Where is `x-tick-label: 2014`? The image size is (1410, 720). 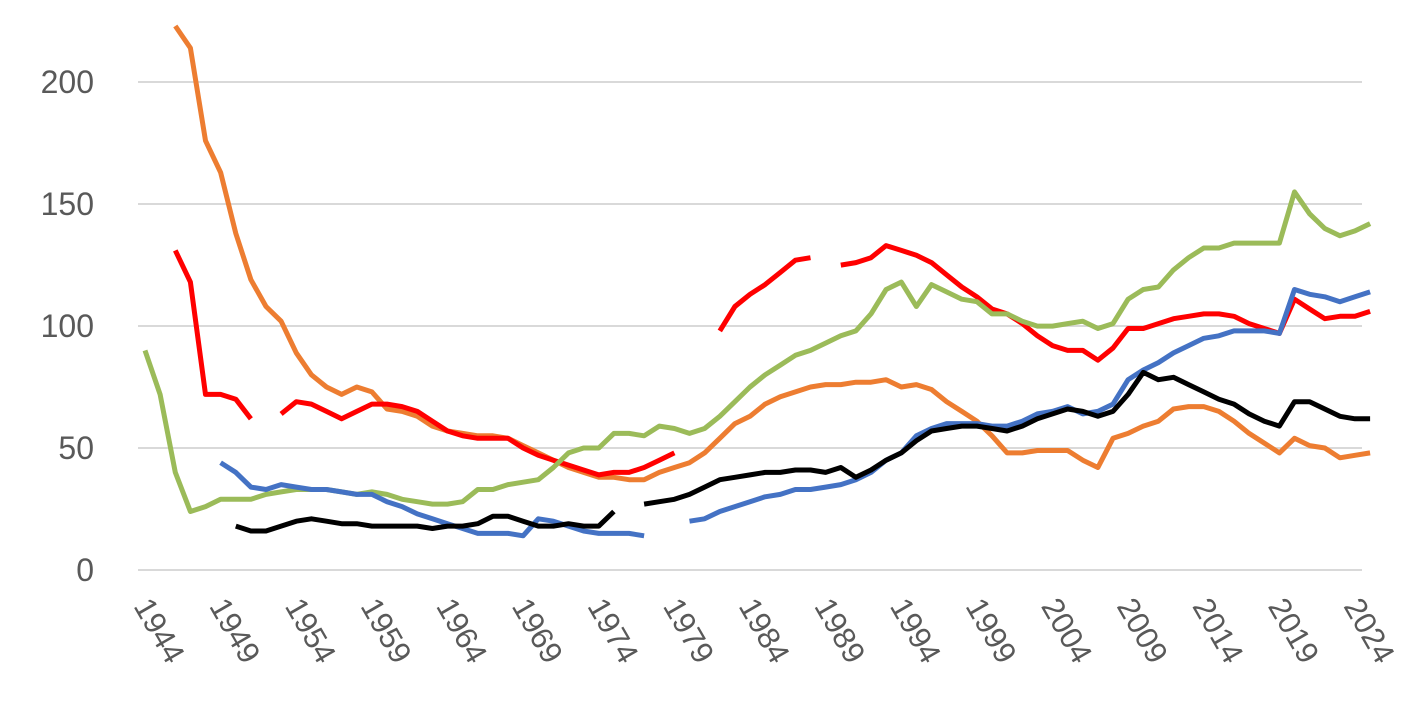 x-tick-label: 2014 is located at coordinates (1218, 630).